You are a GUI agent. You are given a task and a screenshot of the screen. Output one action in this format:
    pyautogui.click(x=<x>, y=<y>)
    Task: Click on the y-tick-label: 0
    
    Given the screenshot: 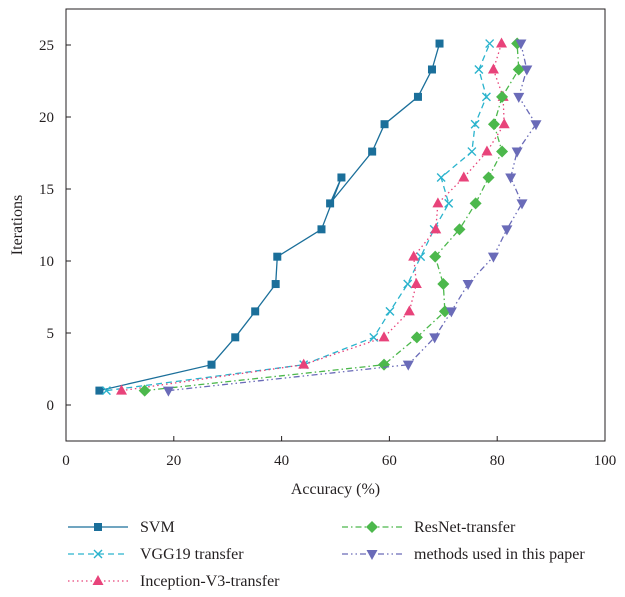 What is the action you would take?
    pyautogui.click(x=51, y=406)
    